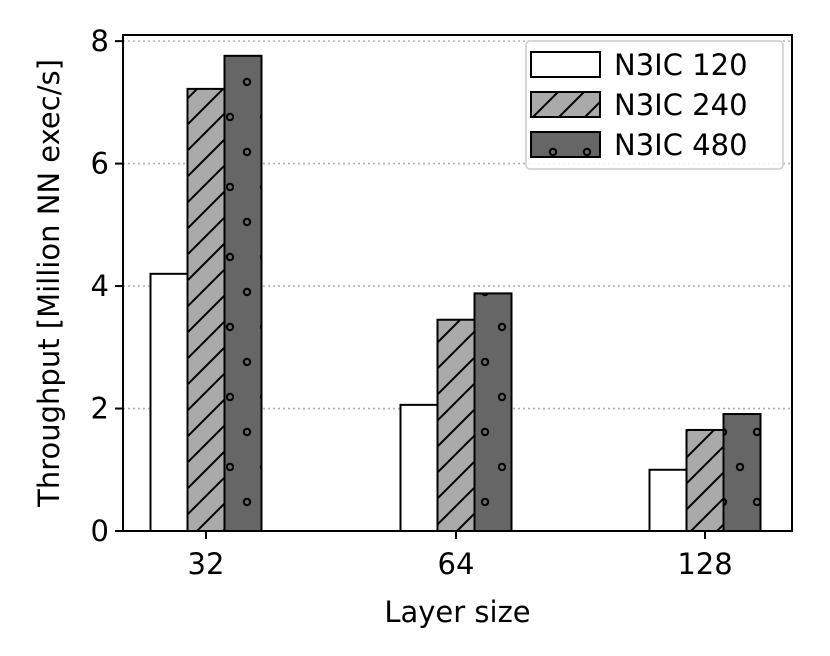 This screenshot has height=656, width=830. Describe the element at coordinates (681, 65) in the screenshot. I see `legend-label-n3ic-120: N3IC 120` at that location.